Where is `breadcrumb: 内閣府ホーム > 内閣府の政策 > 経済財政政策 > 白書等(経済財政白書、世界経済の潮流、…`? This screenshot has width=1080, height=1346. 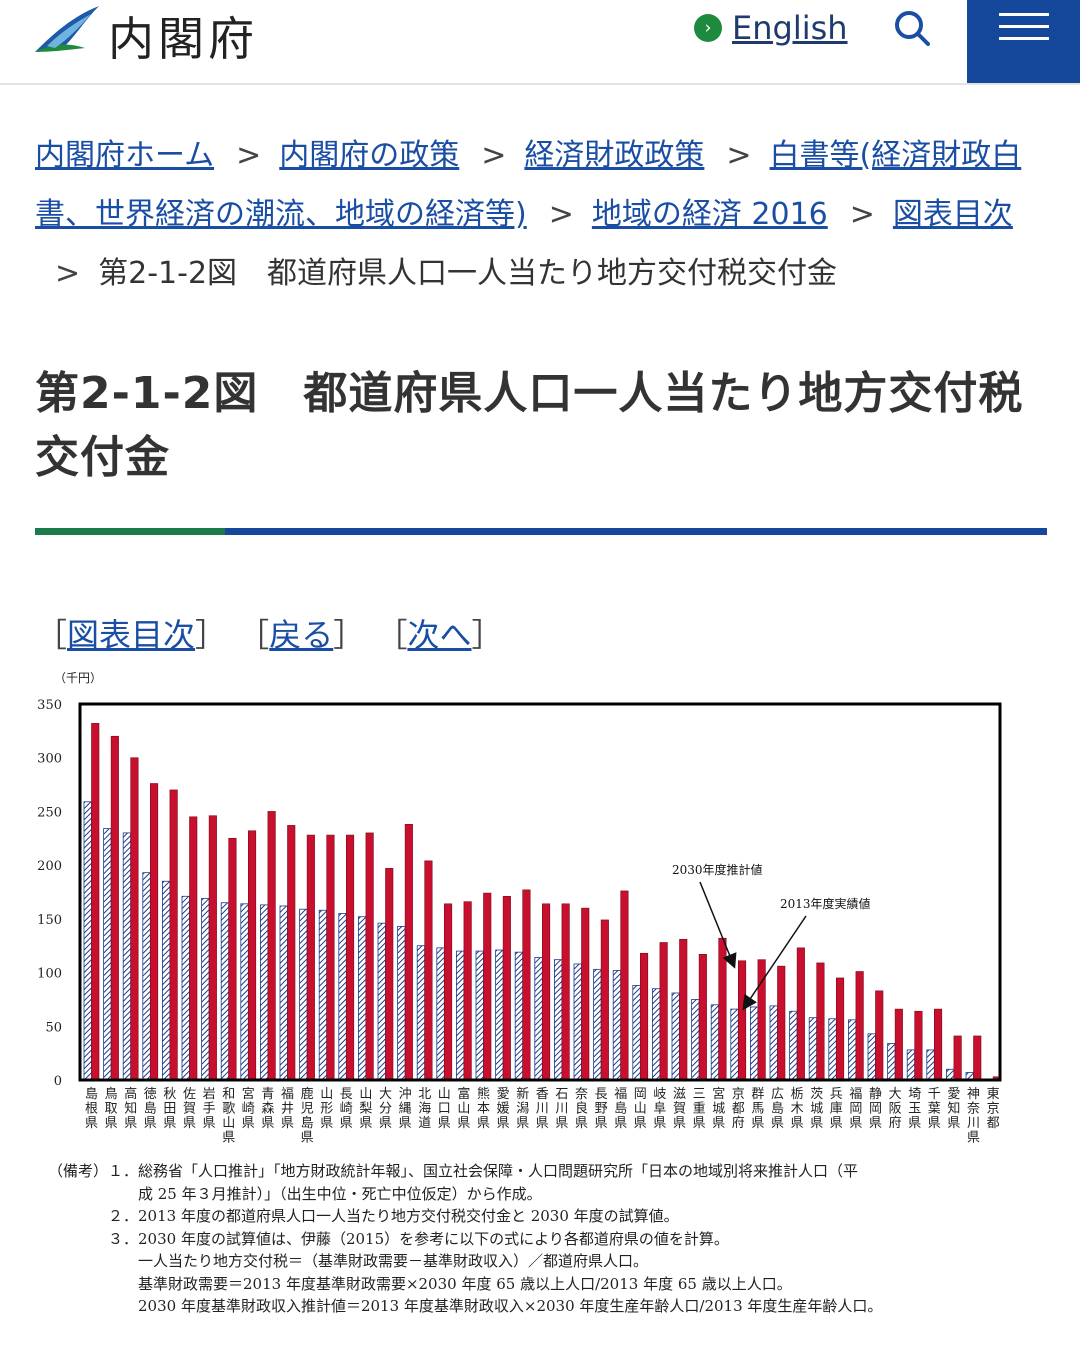 breadcrumb: 内閣府ホーム > 内閣府の政策 > 経済財政政策 > 白書等(経済財政白書、世界経済の潮流、… is located at coordinates (540, 214).